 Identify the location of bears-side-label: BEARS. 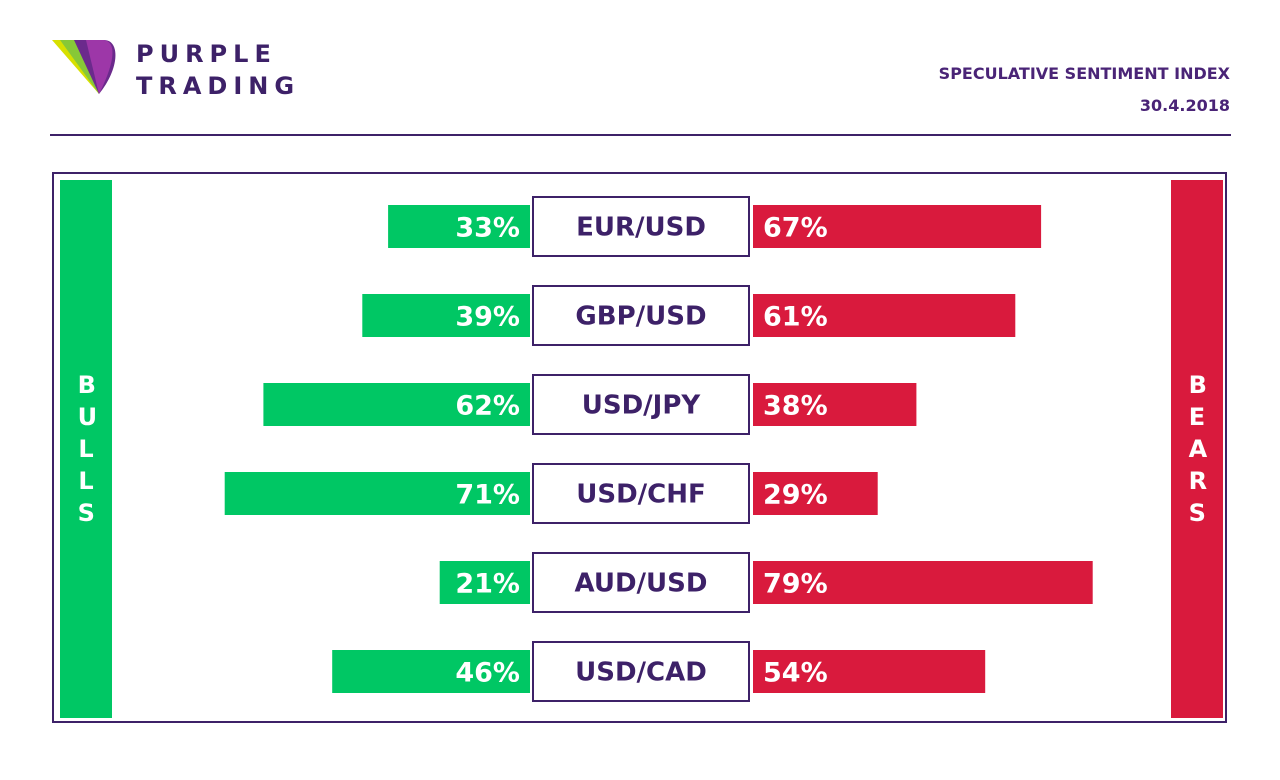
(1197, 449).